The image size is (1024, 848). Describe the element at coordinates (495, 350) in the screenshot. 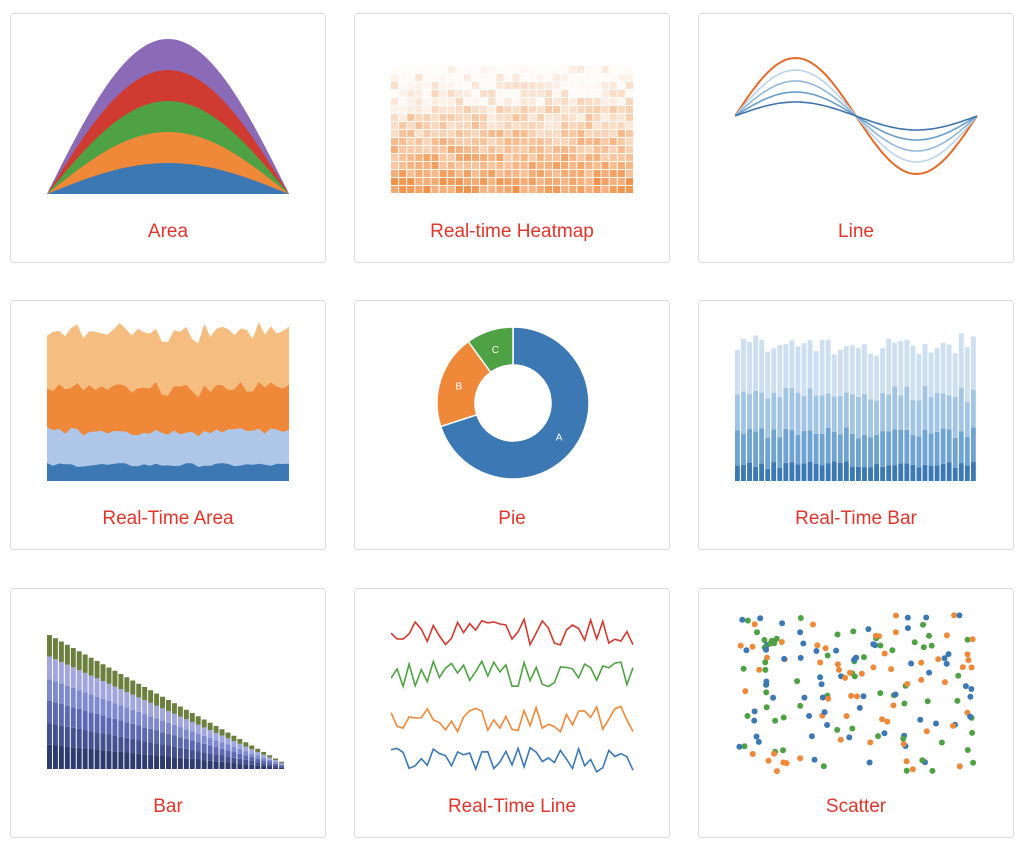

I see `pie-slice-label: C` at that location.